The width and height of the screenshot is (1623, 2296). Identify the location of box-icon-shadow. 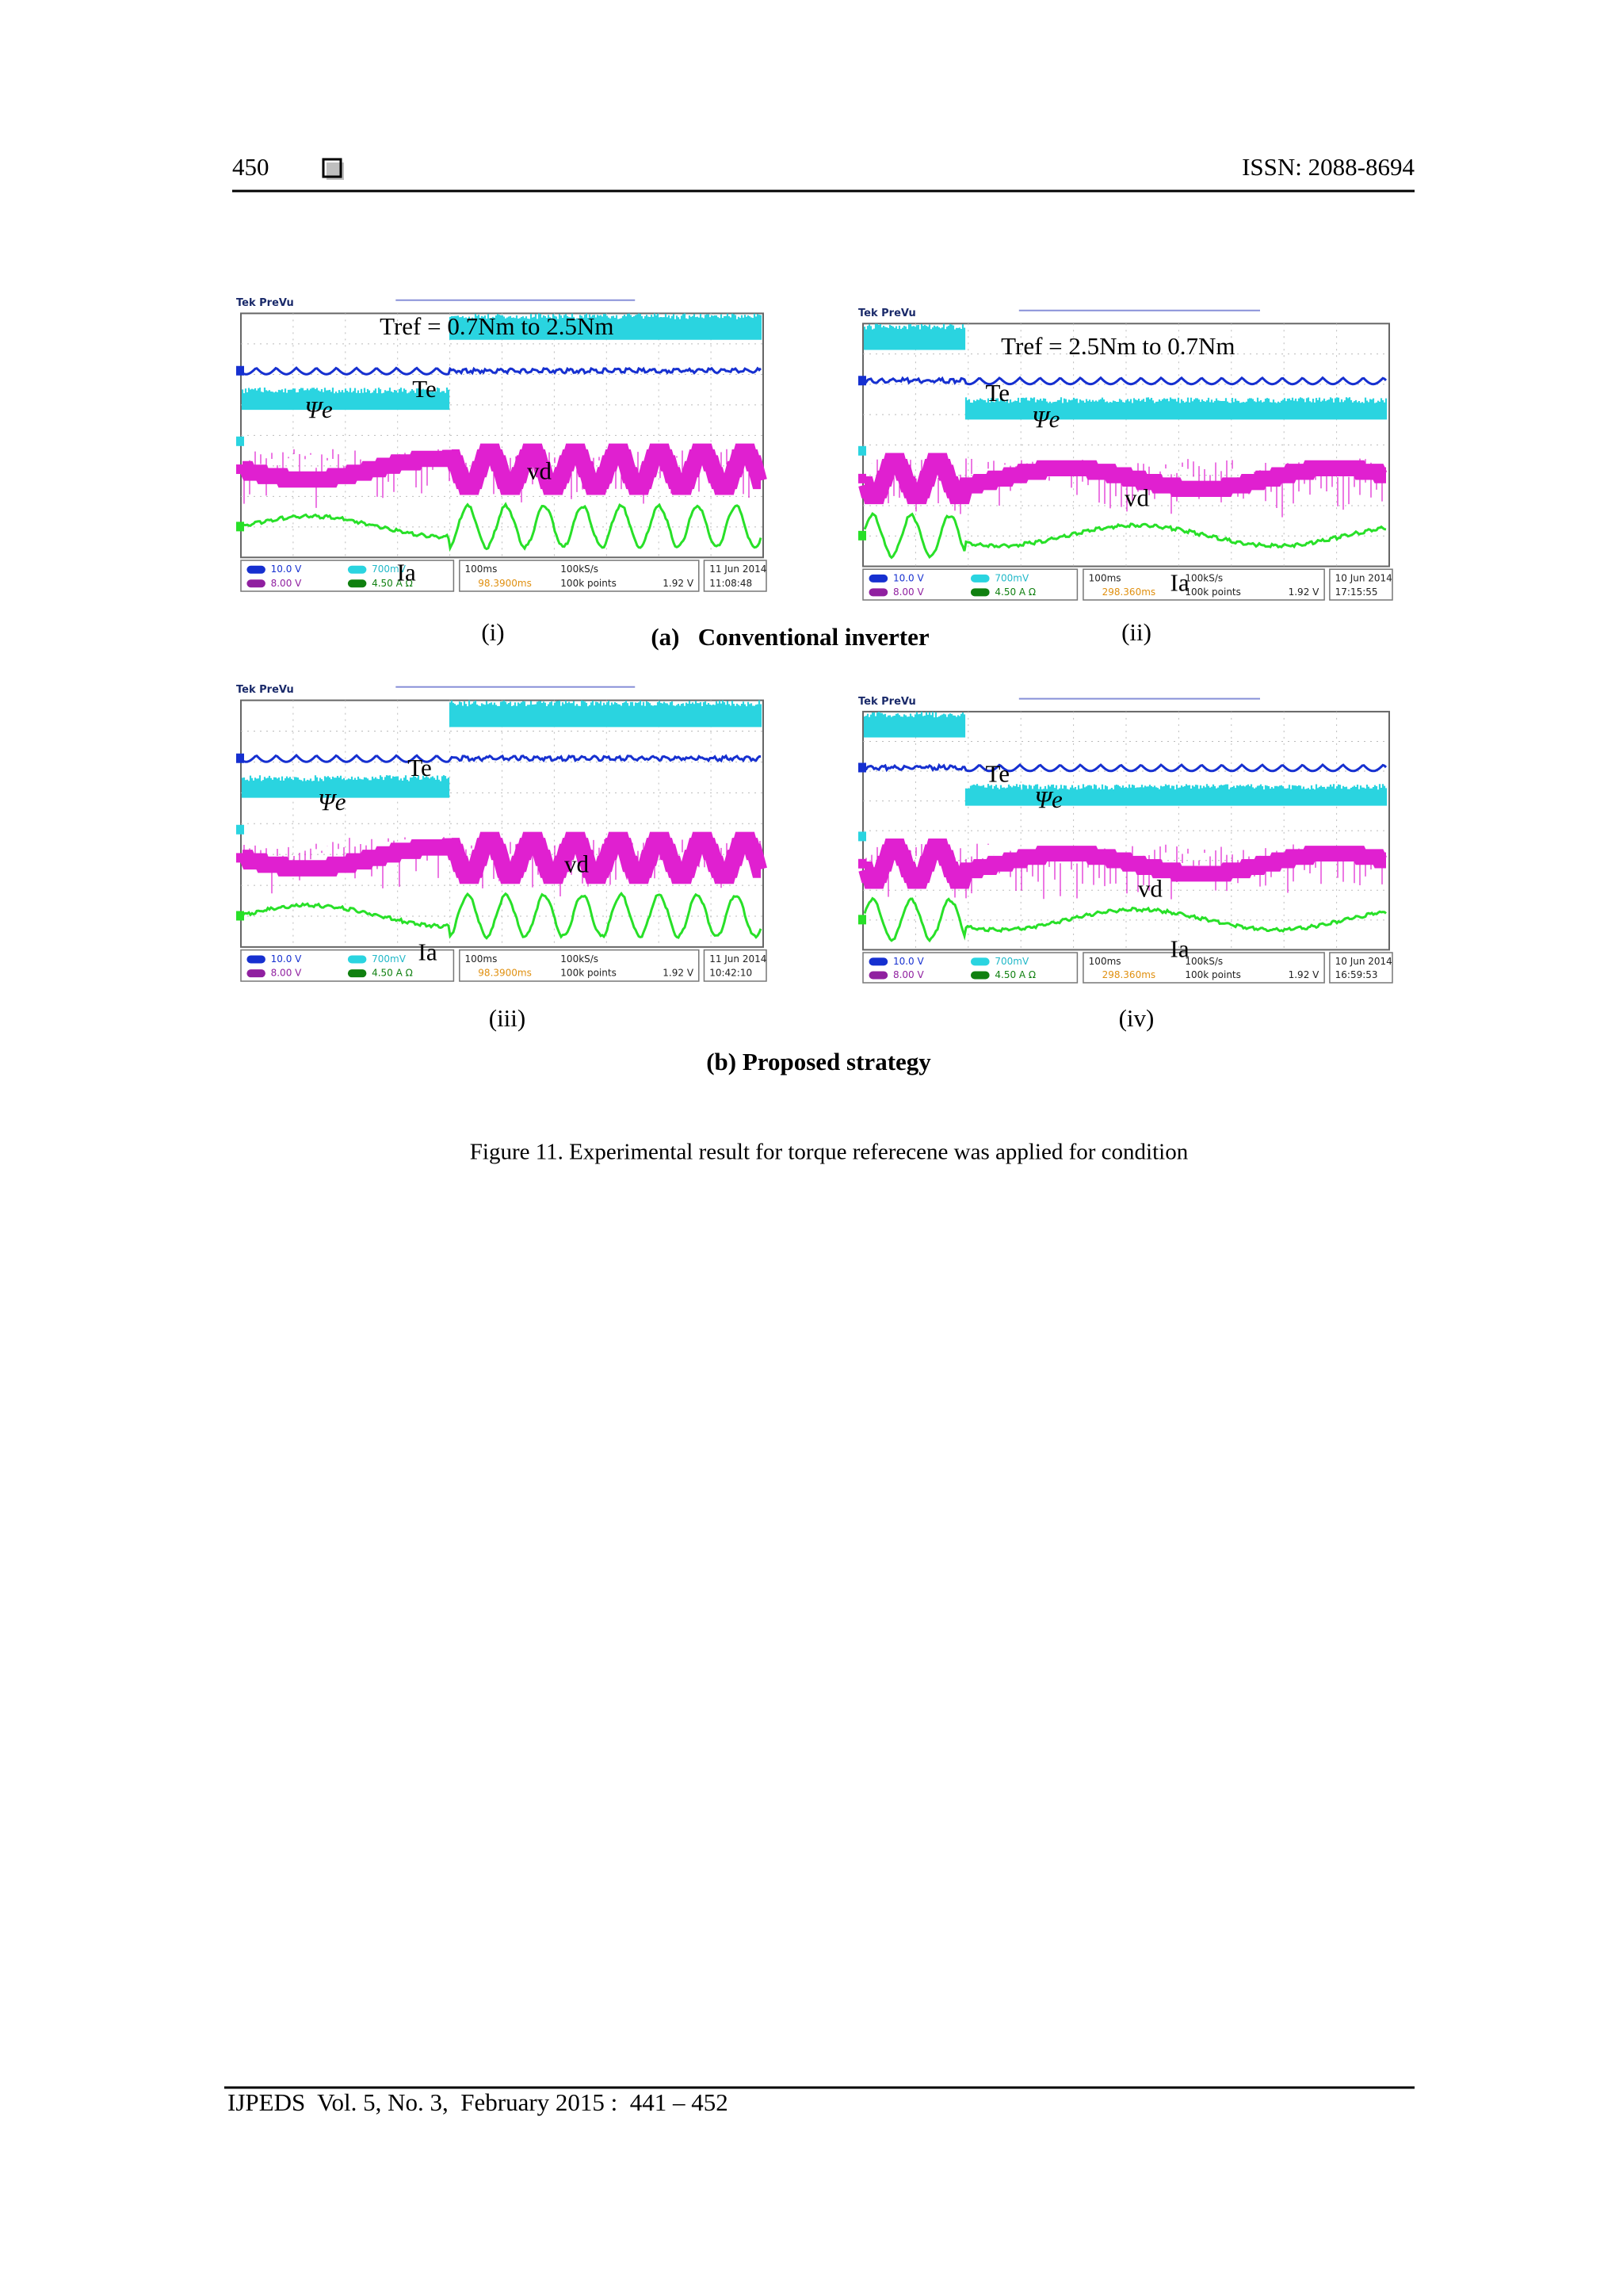
(335, 171).